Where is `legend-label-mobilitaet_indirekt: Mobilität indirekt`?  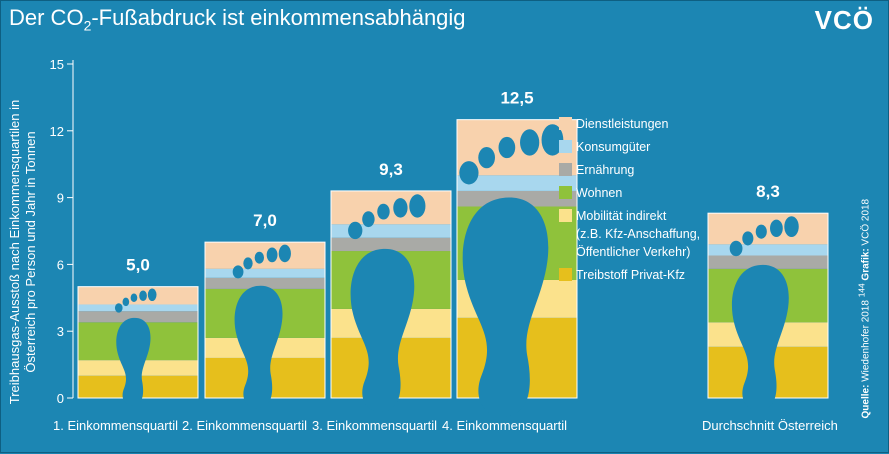 legend-label-mobilitaet_indirekt: Mobilität indirekt is located at coordinates (621, 216).